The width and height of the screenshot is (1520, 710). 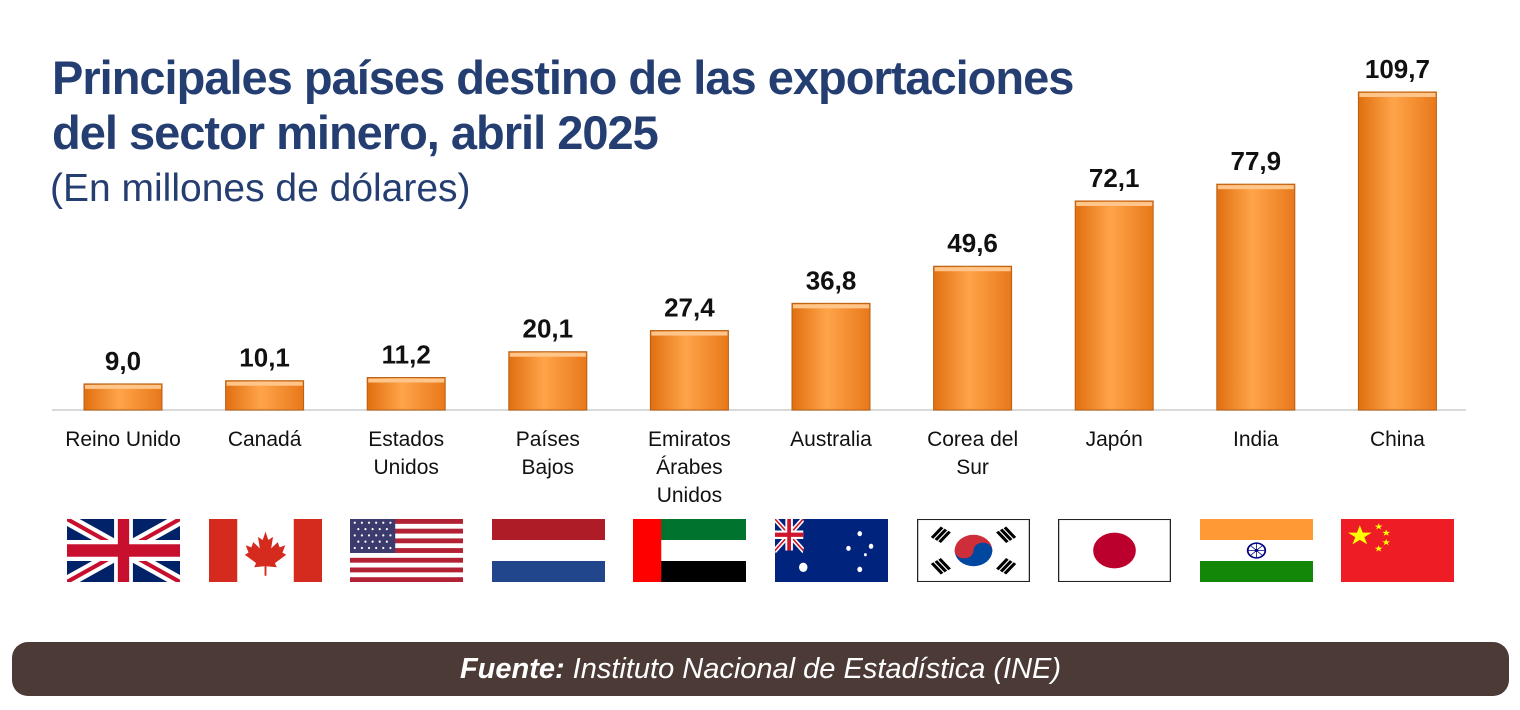 I want to click on x-tick-label-line: Reino Unido, so click(x=123, y=439).